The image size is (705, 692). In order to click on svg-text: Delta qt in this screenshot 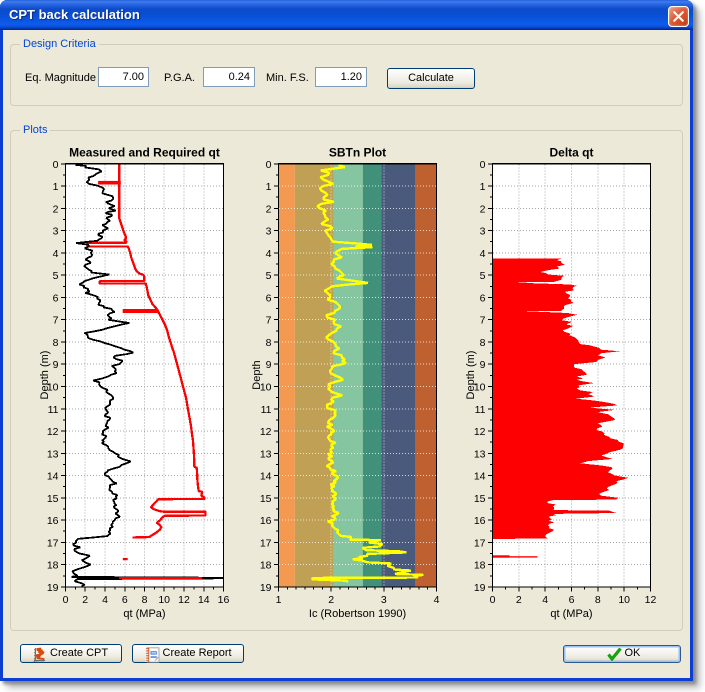, I will do `click(571, 153)`.